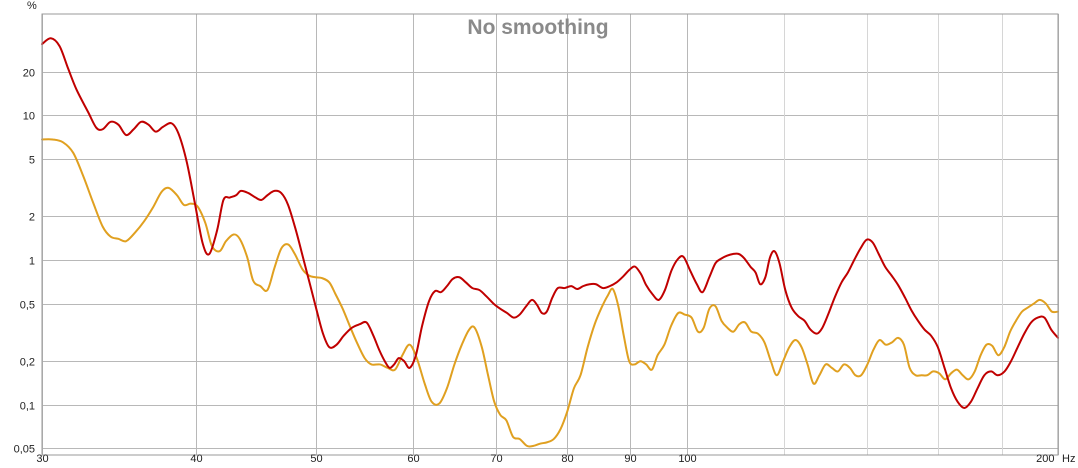 The height and width of the screenshot is (468, 1078). I want to click on chart-title: No smoothing, so click(537, 27).